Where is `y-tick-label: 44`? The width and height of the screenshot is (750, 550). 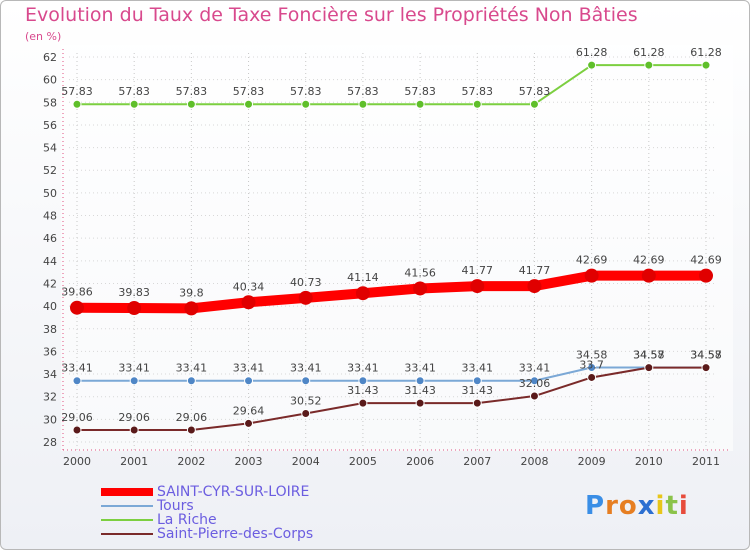 y-tick-label: 44 is located at coordinates (50, 261).